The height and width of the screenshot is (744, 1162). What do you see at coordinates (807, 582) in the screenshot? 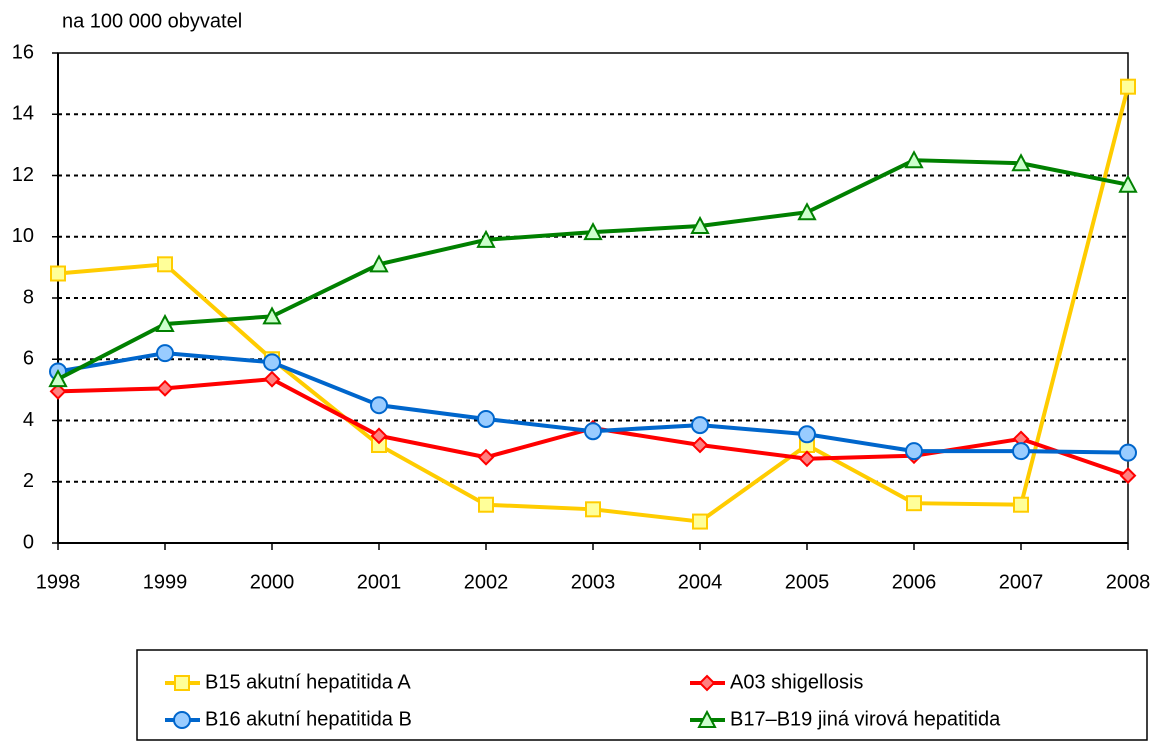
I see `x-tick-label: 2005` at bounding box center [807, 582].